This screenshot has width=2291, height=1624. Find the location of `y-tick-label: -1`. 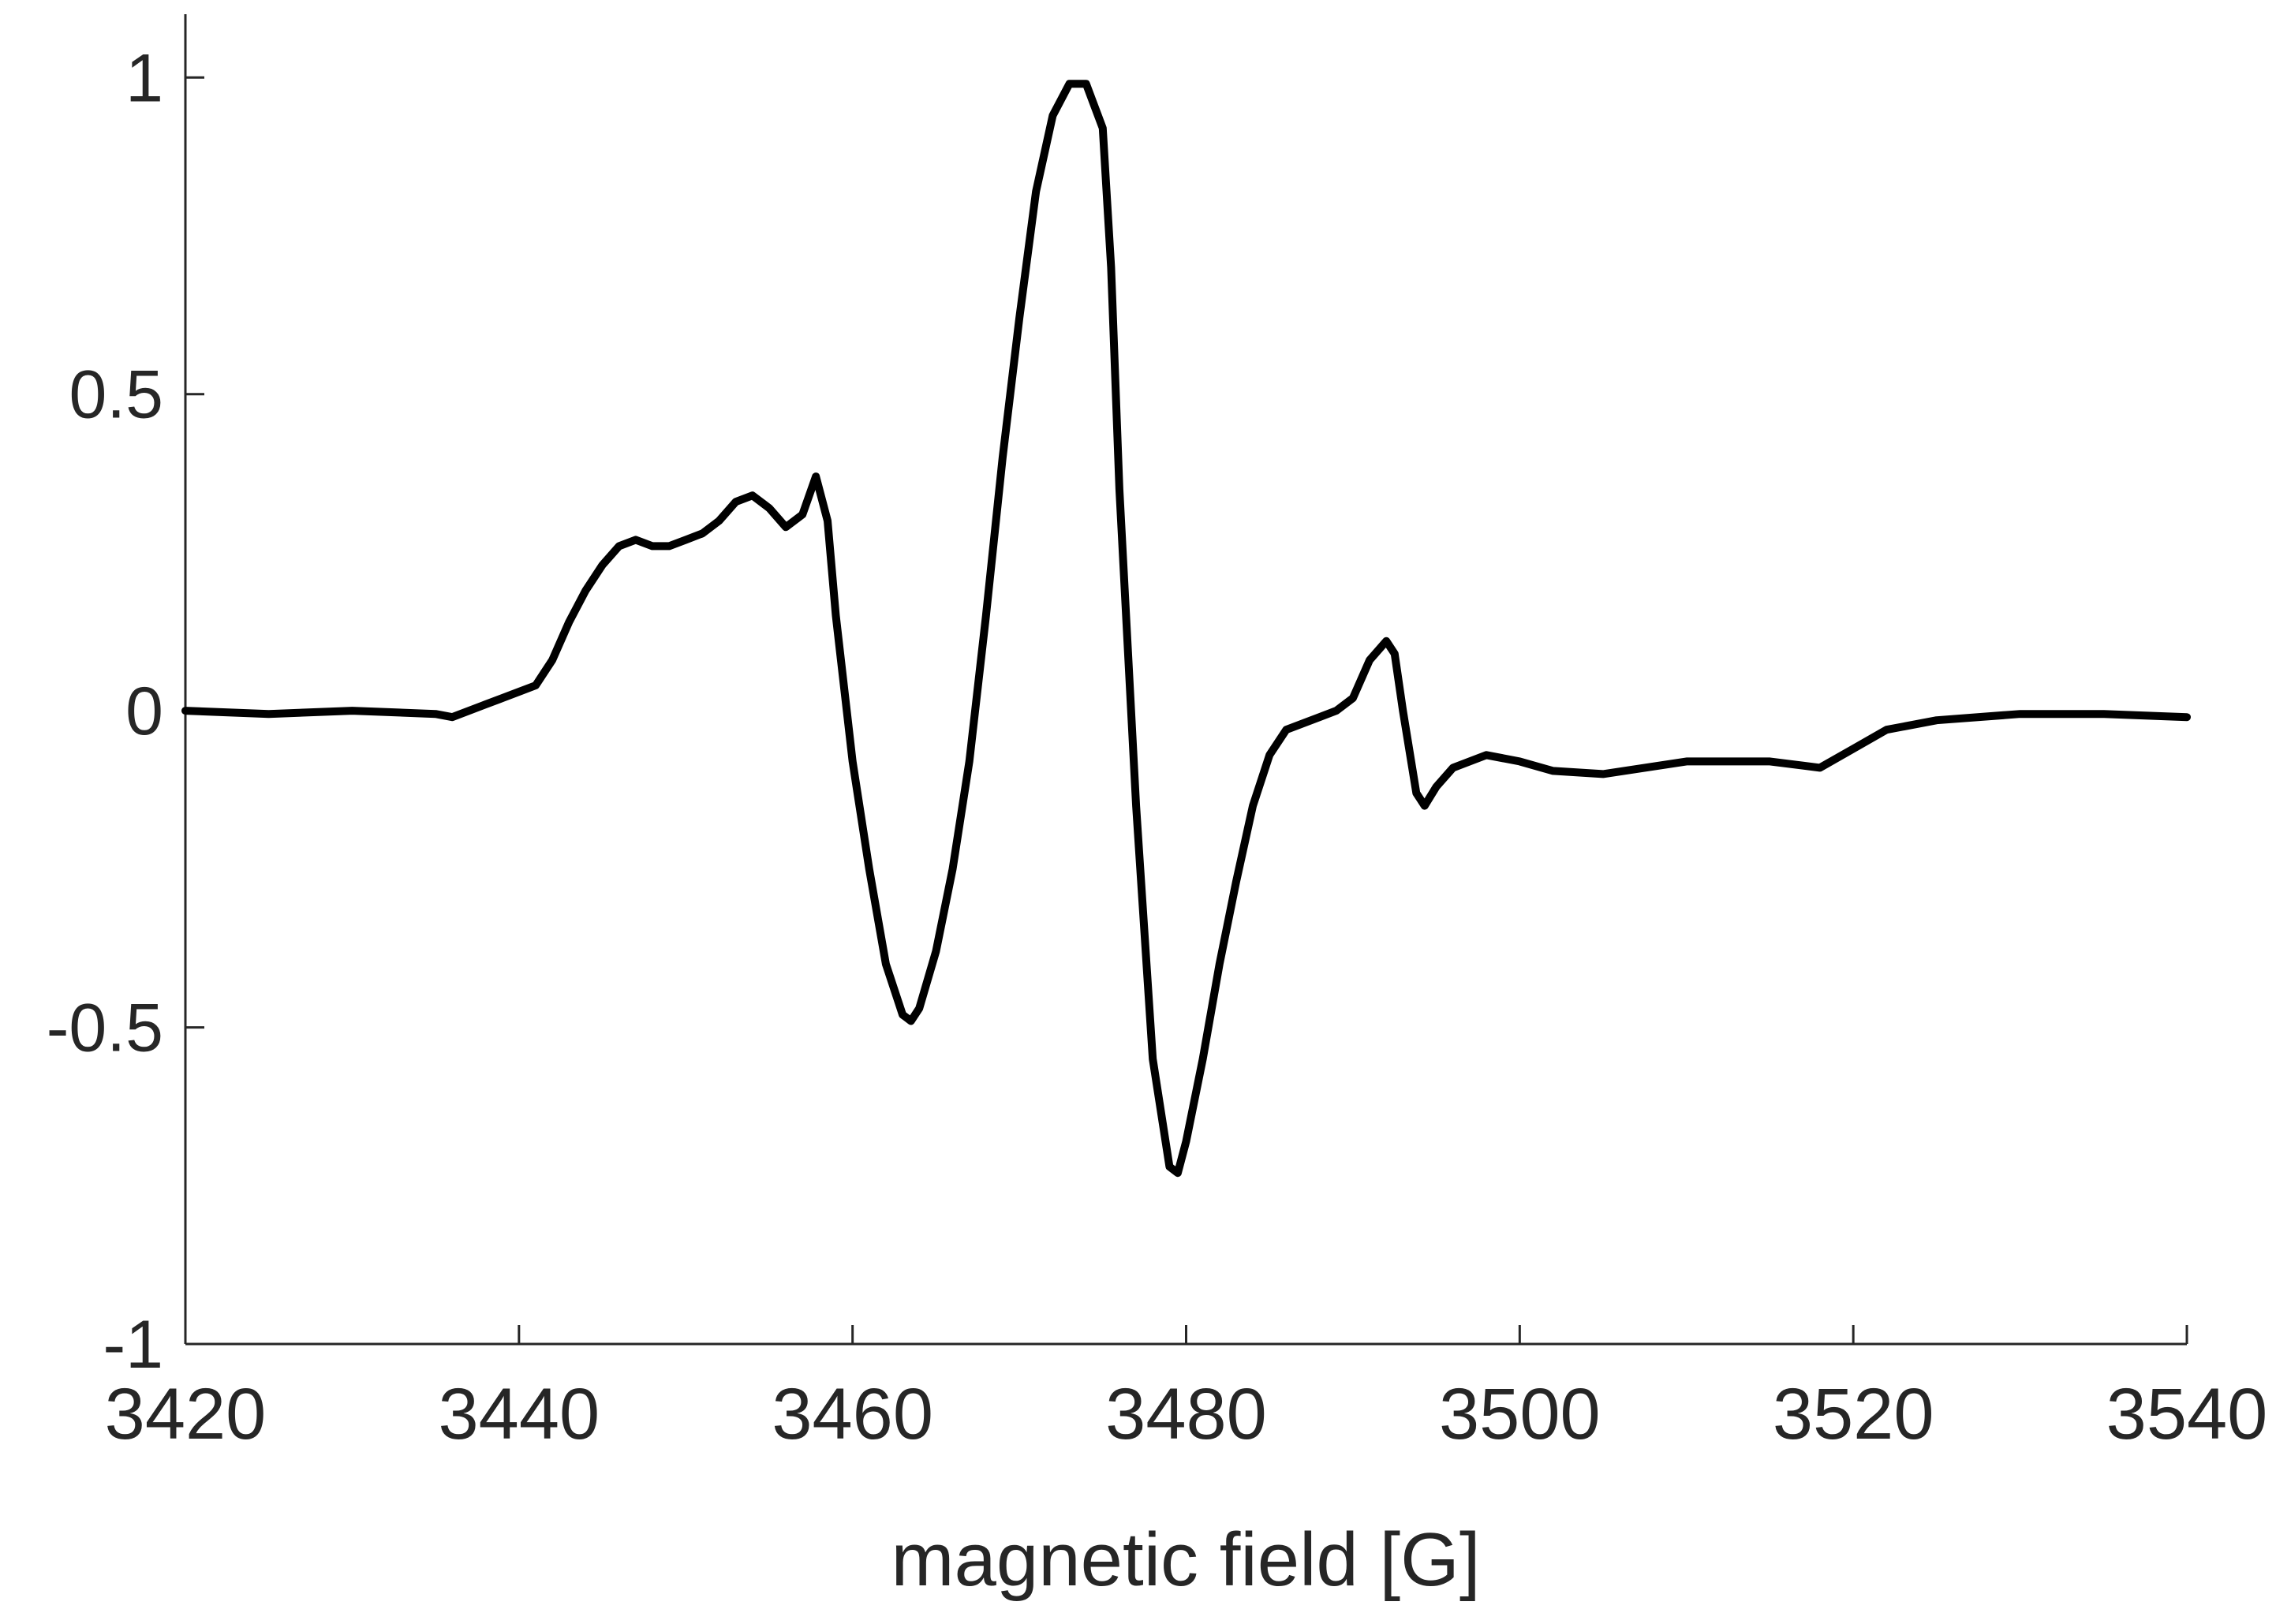

y-tick-label: -1 is located at coordinates (133, 1345).